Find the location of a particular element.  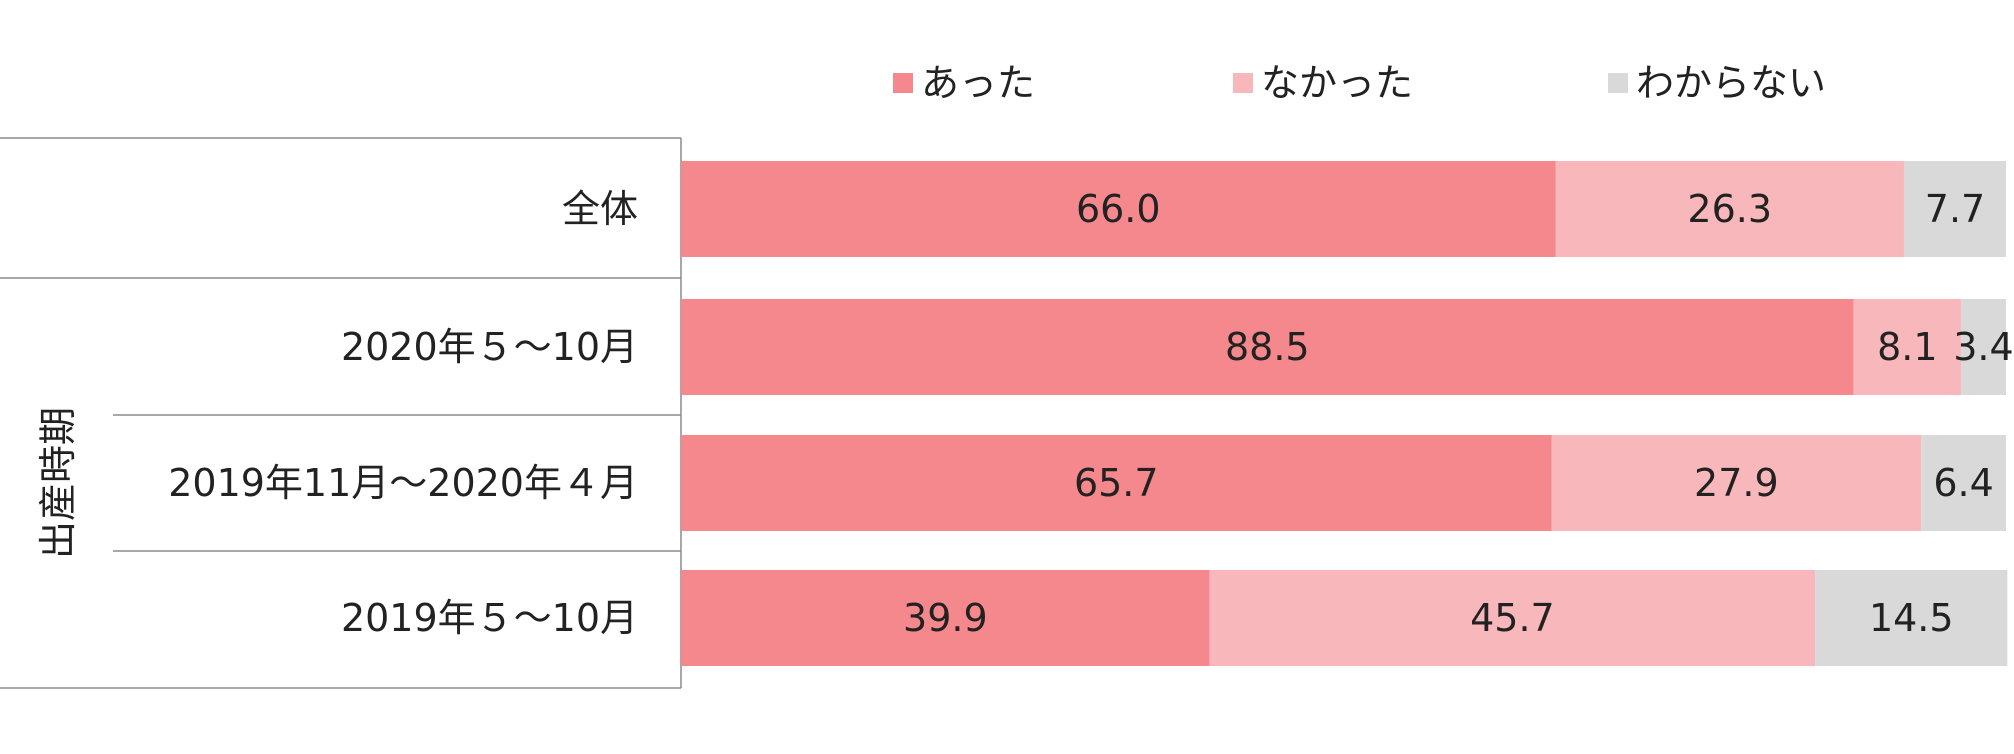

value-label-2-3: 3.4 is located at coordinates (1983, 347).